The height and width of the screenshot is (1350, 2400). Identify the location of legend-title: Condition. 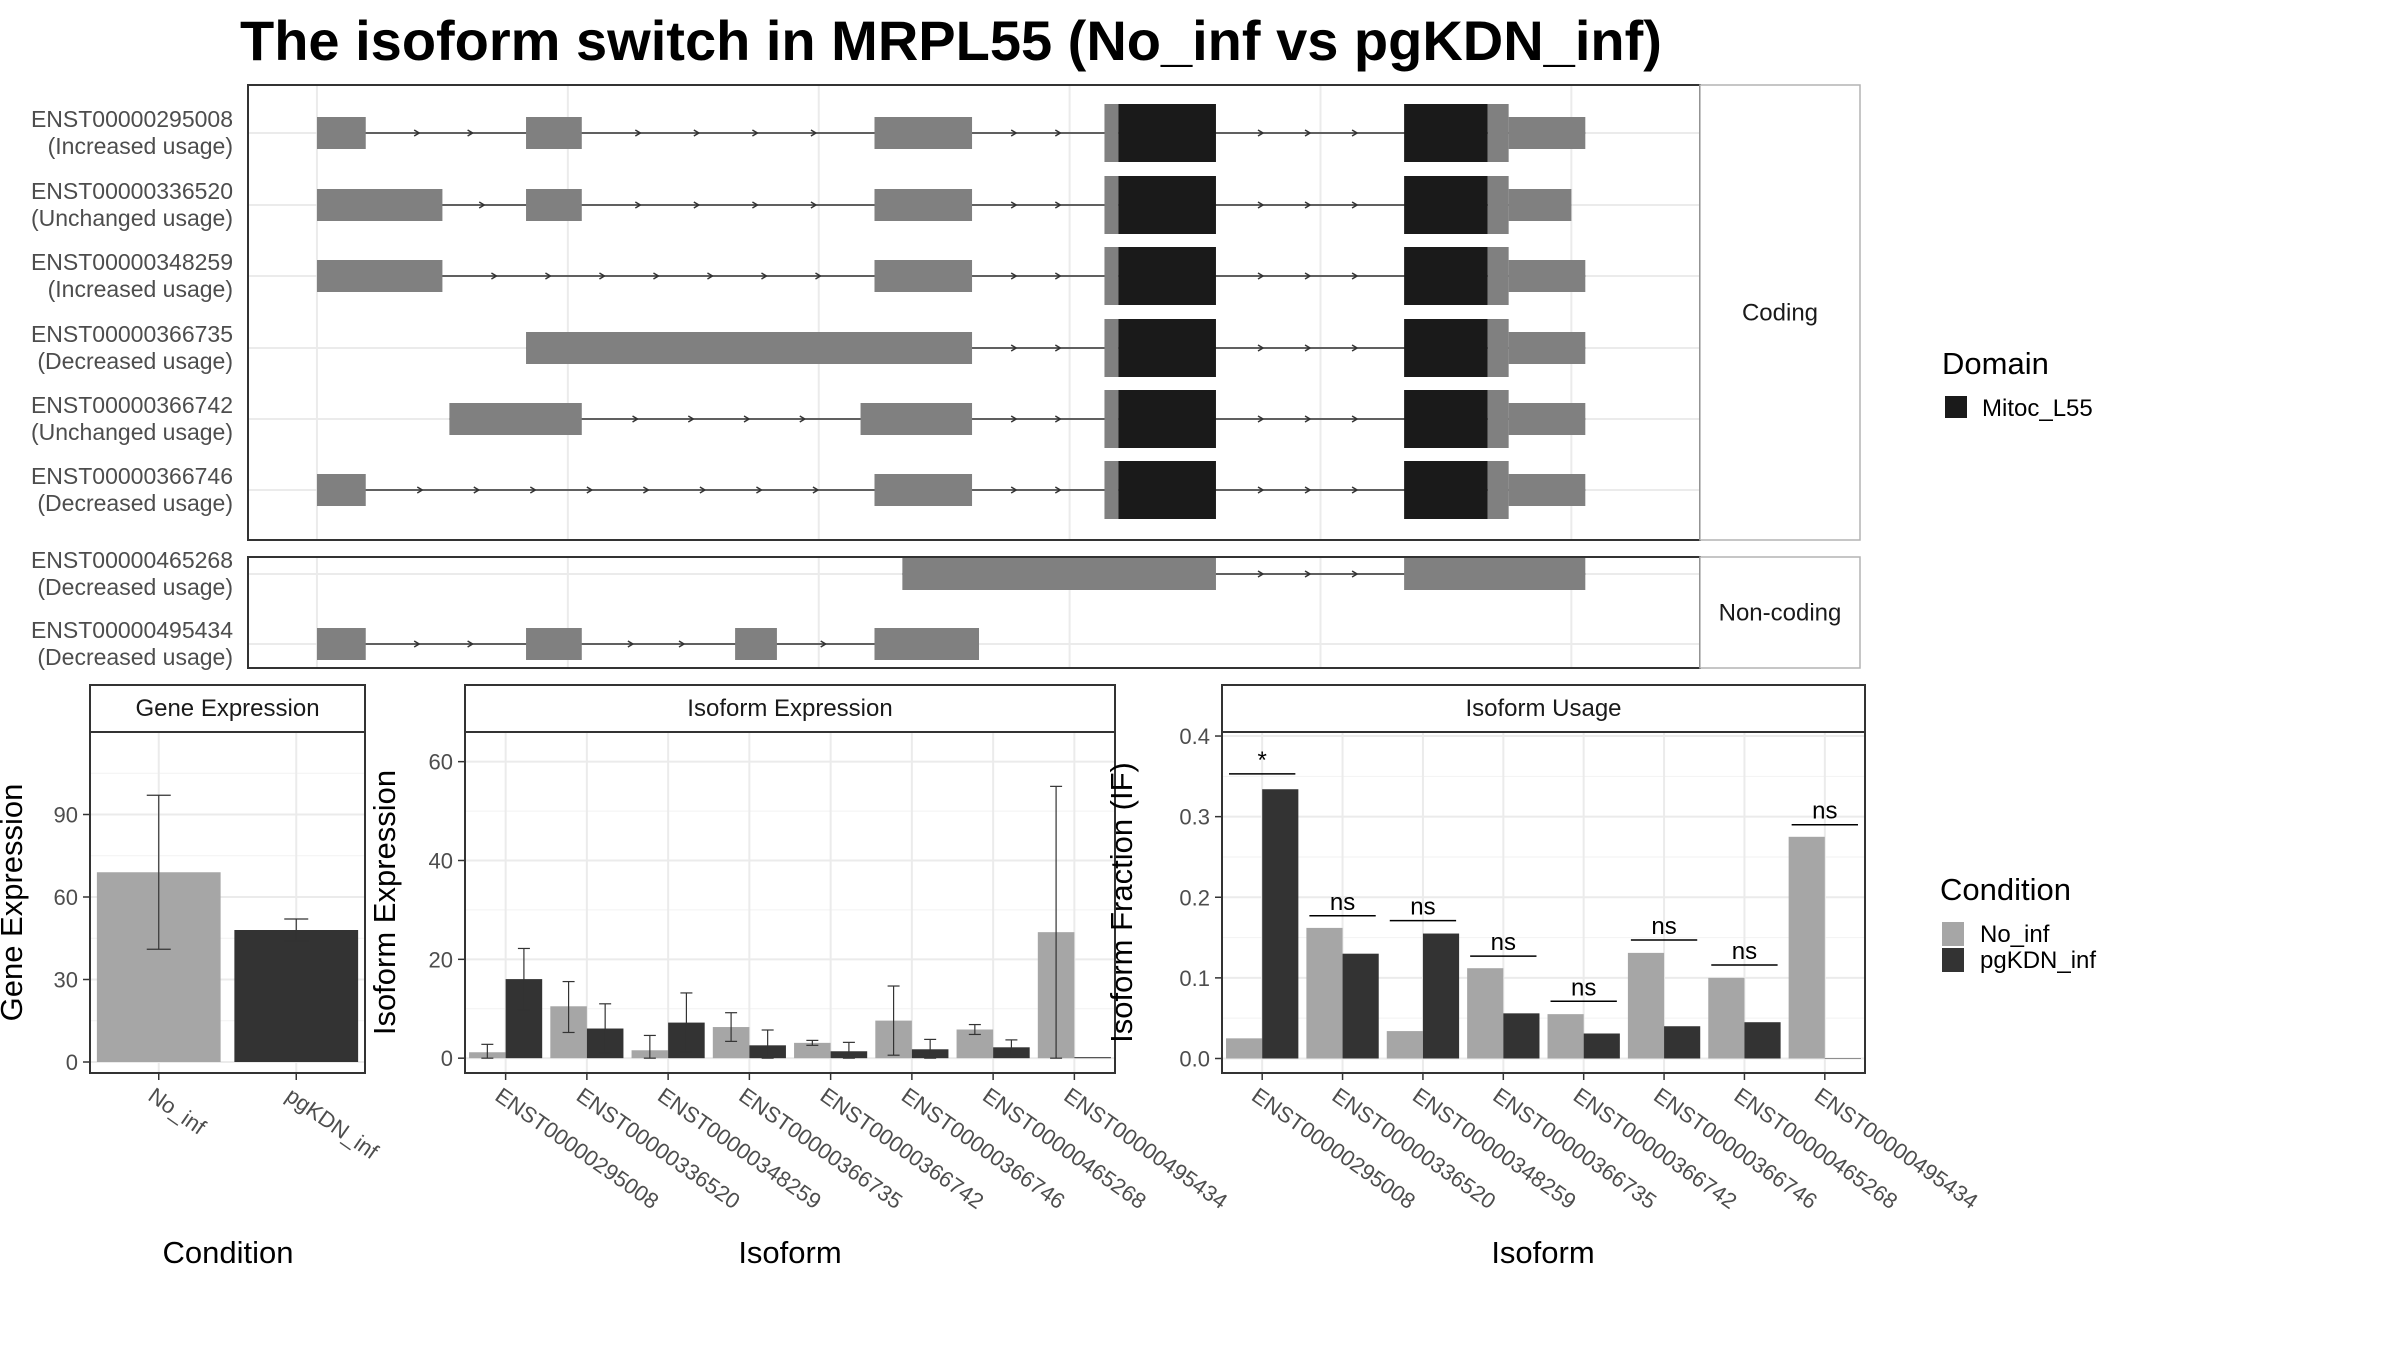
(2005, 889).